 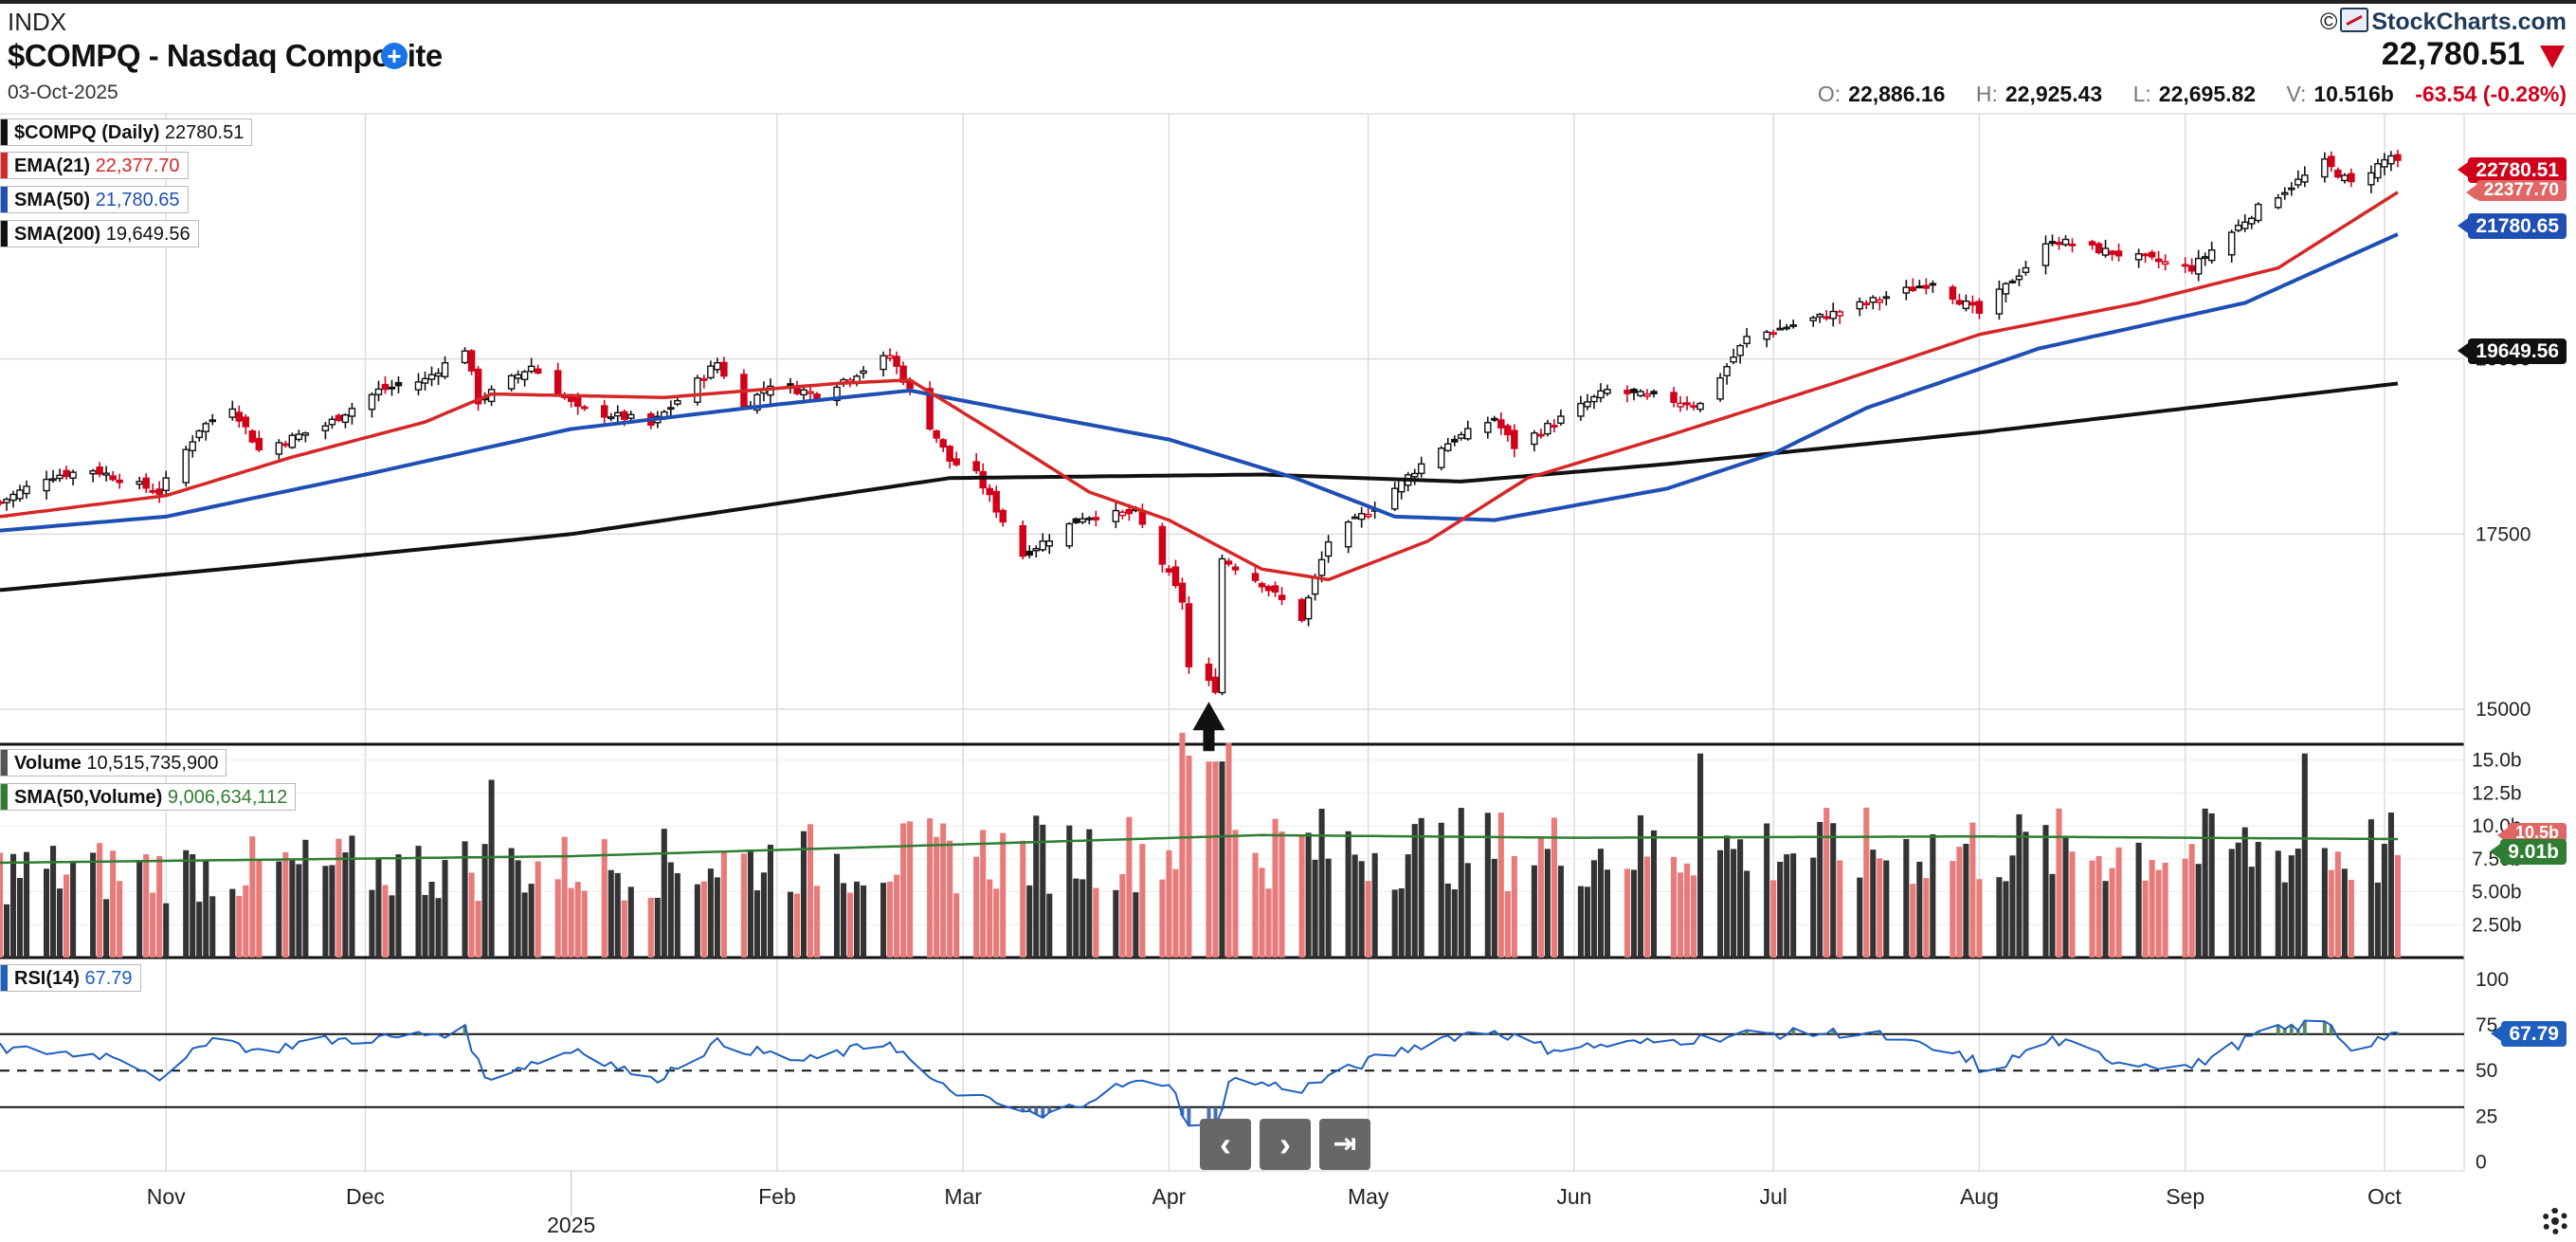 What do you see at coordinates (148, 797) in the screenshot?
I see `legend-volume-sma: SMA(50,Volume) 9,006,634,112` at bounding box center [148, 797].